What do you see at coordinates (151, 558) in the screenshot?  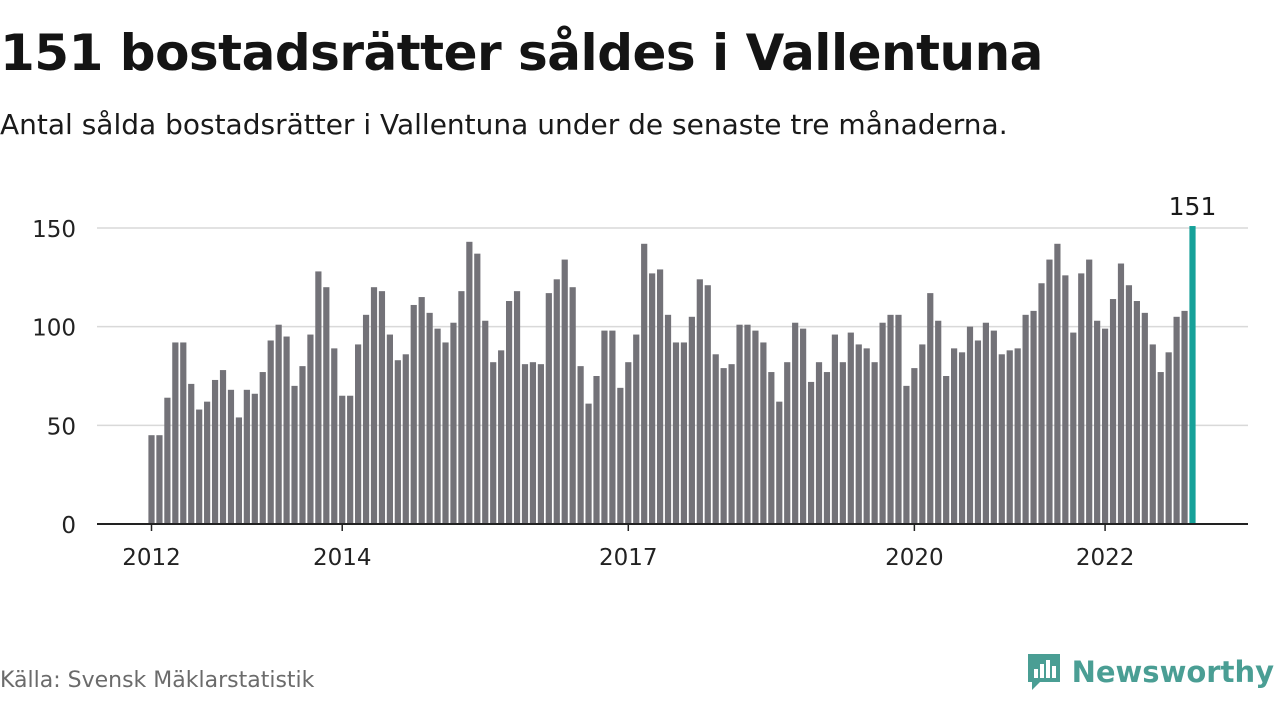 I see `x-tick-label: 2012` at bounding box center [151, 558].